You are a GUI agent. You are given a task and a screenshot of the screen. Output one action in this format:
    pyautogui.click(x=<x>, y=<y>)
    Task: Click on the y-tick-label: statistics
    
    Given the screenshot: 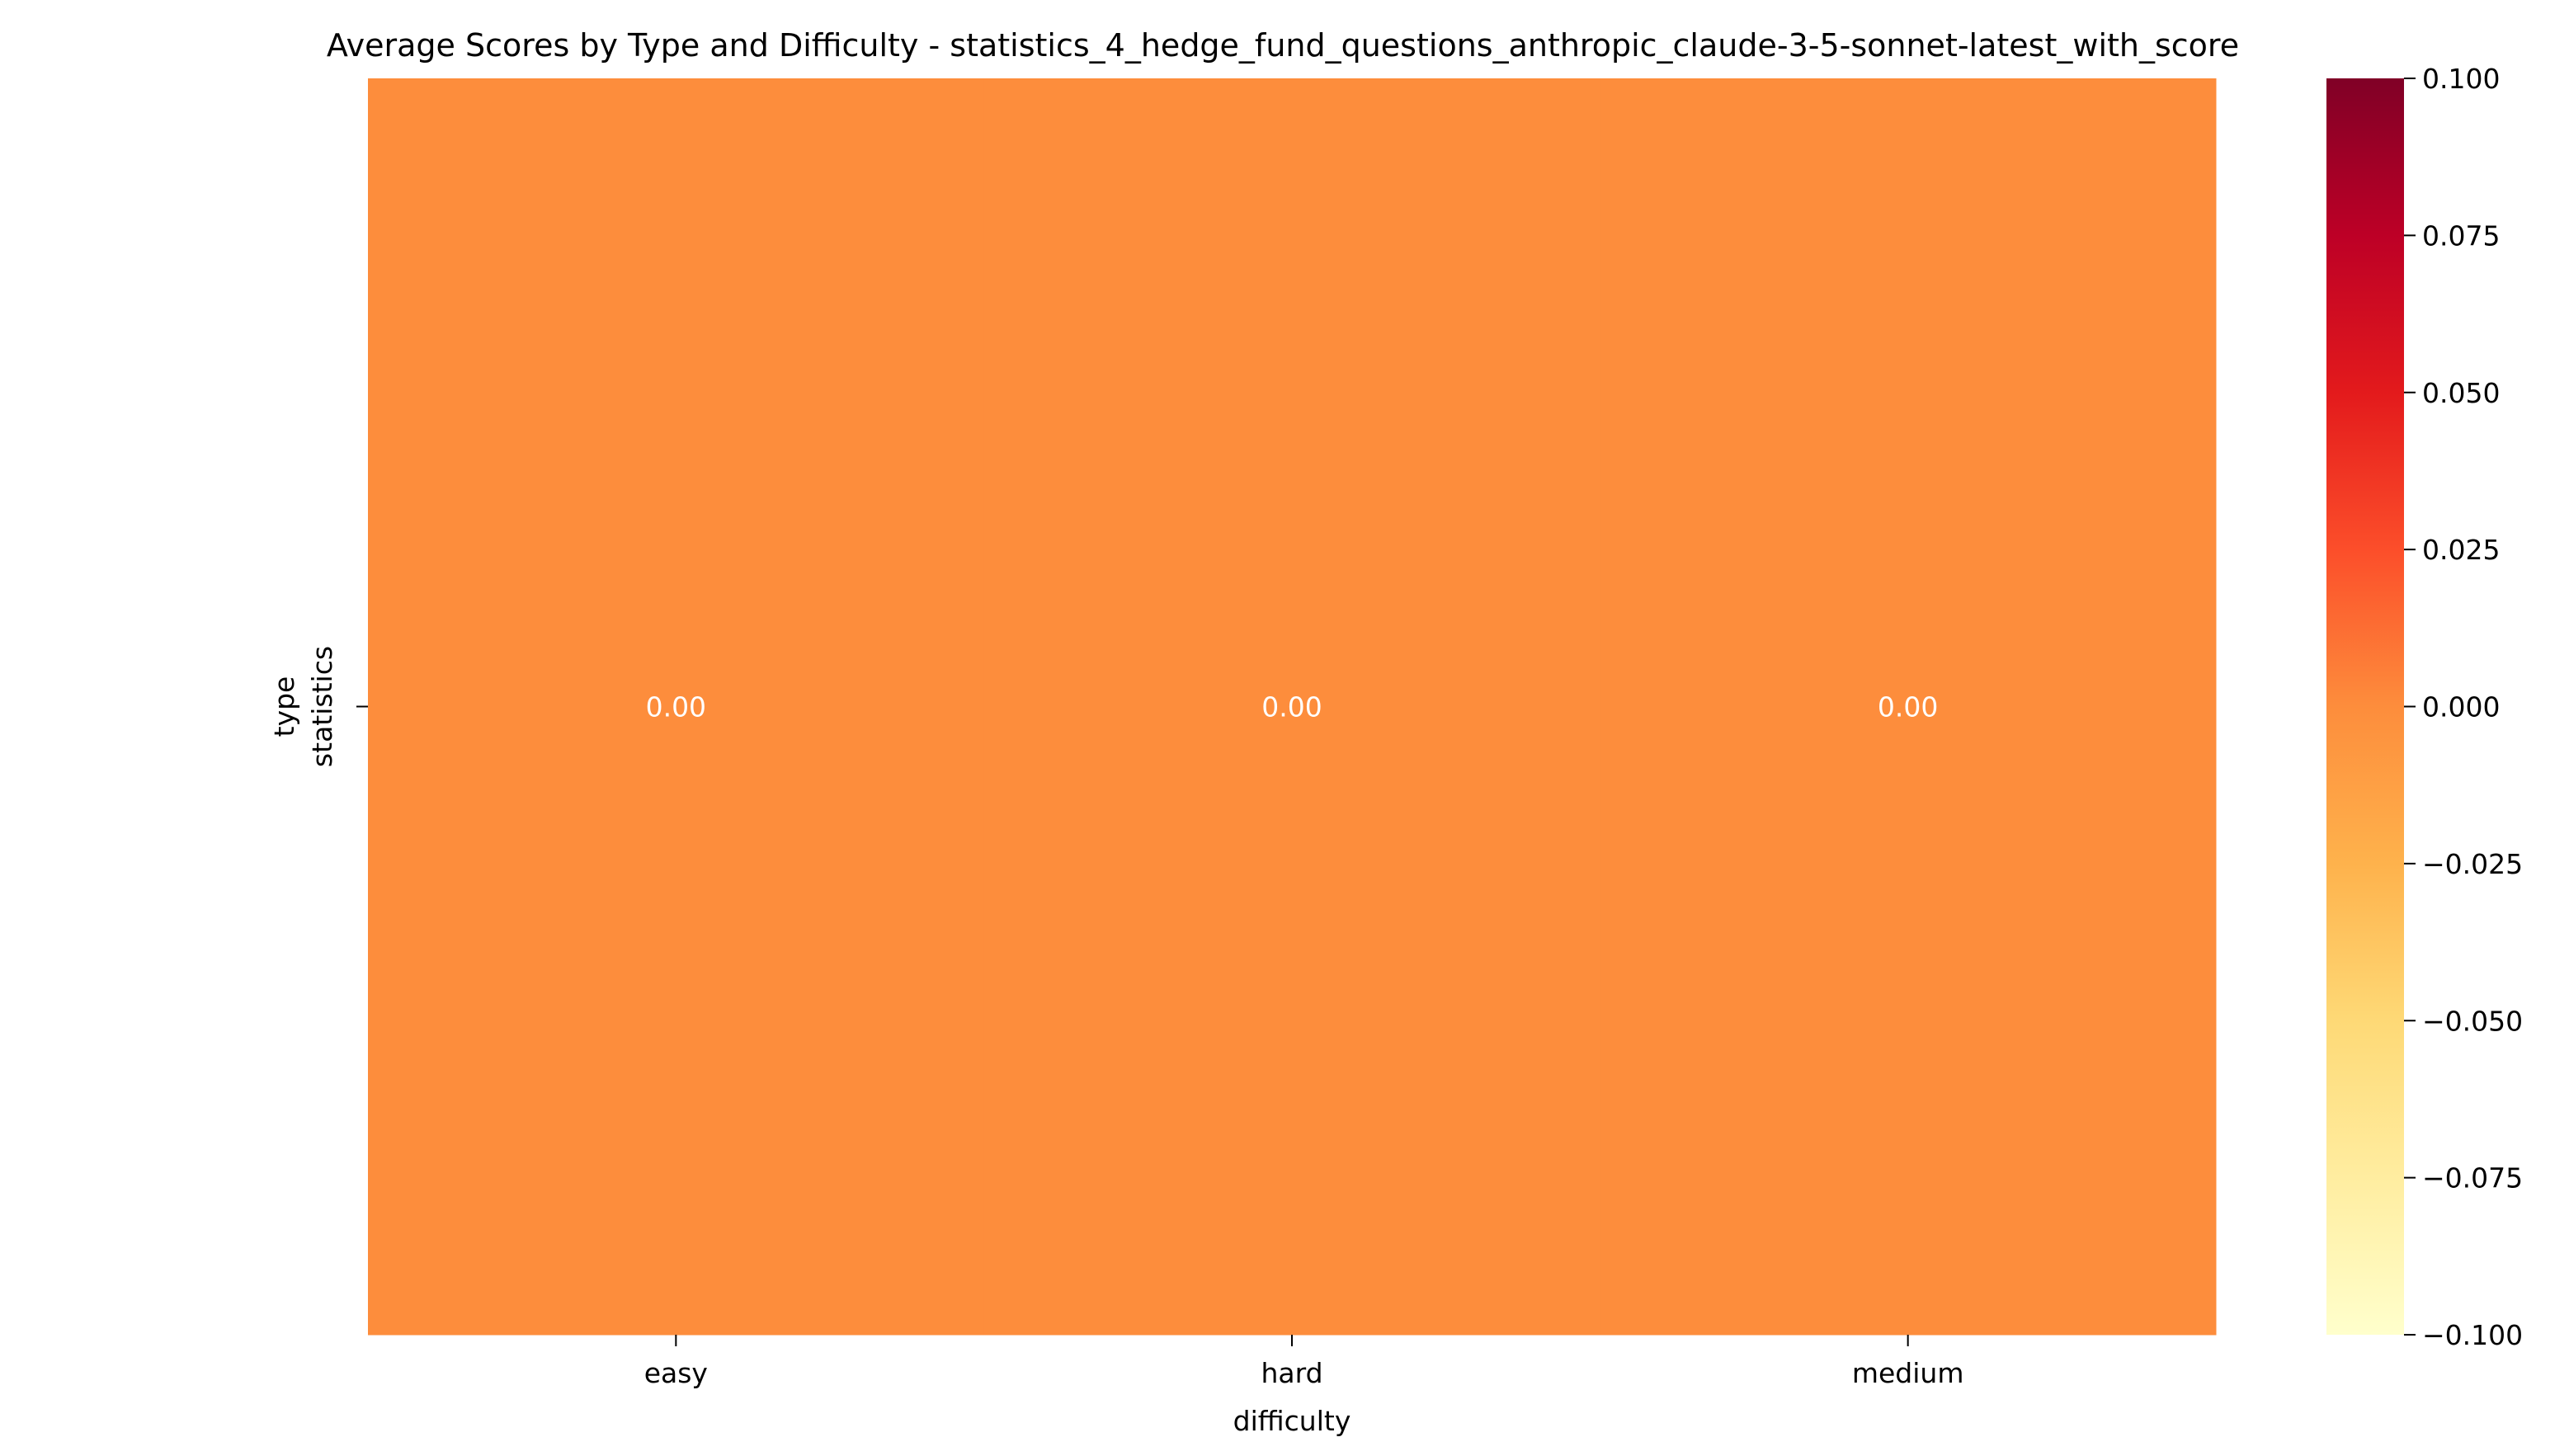 What is the action you would take?
    pyautogui.click(x=322, y=706)
    